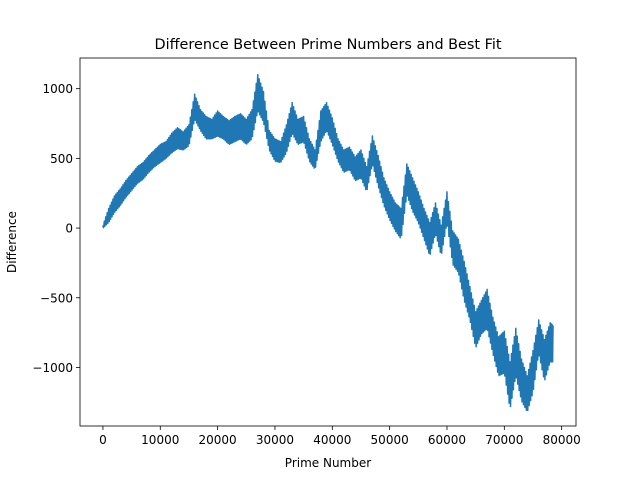 The height and width of the screenshot is (480, 640). Describe the element at coordinates (61, 159) in the screenshot. I see `y-tick-label: 500` at that location.